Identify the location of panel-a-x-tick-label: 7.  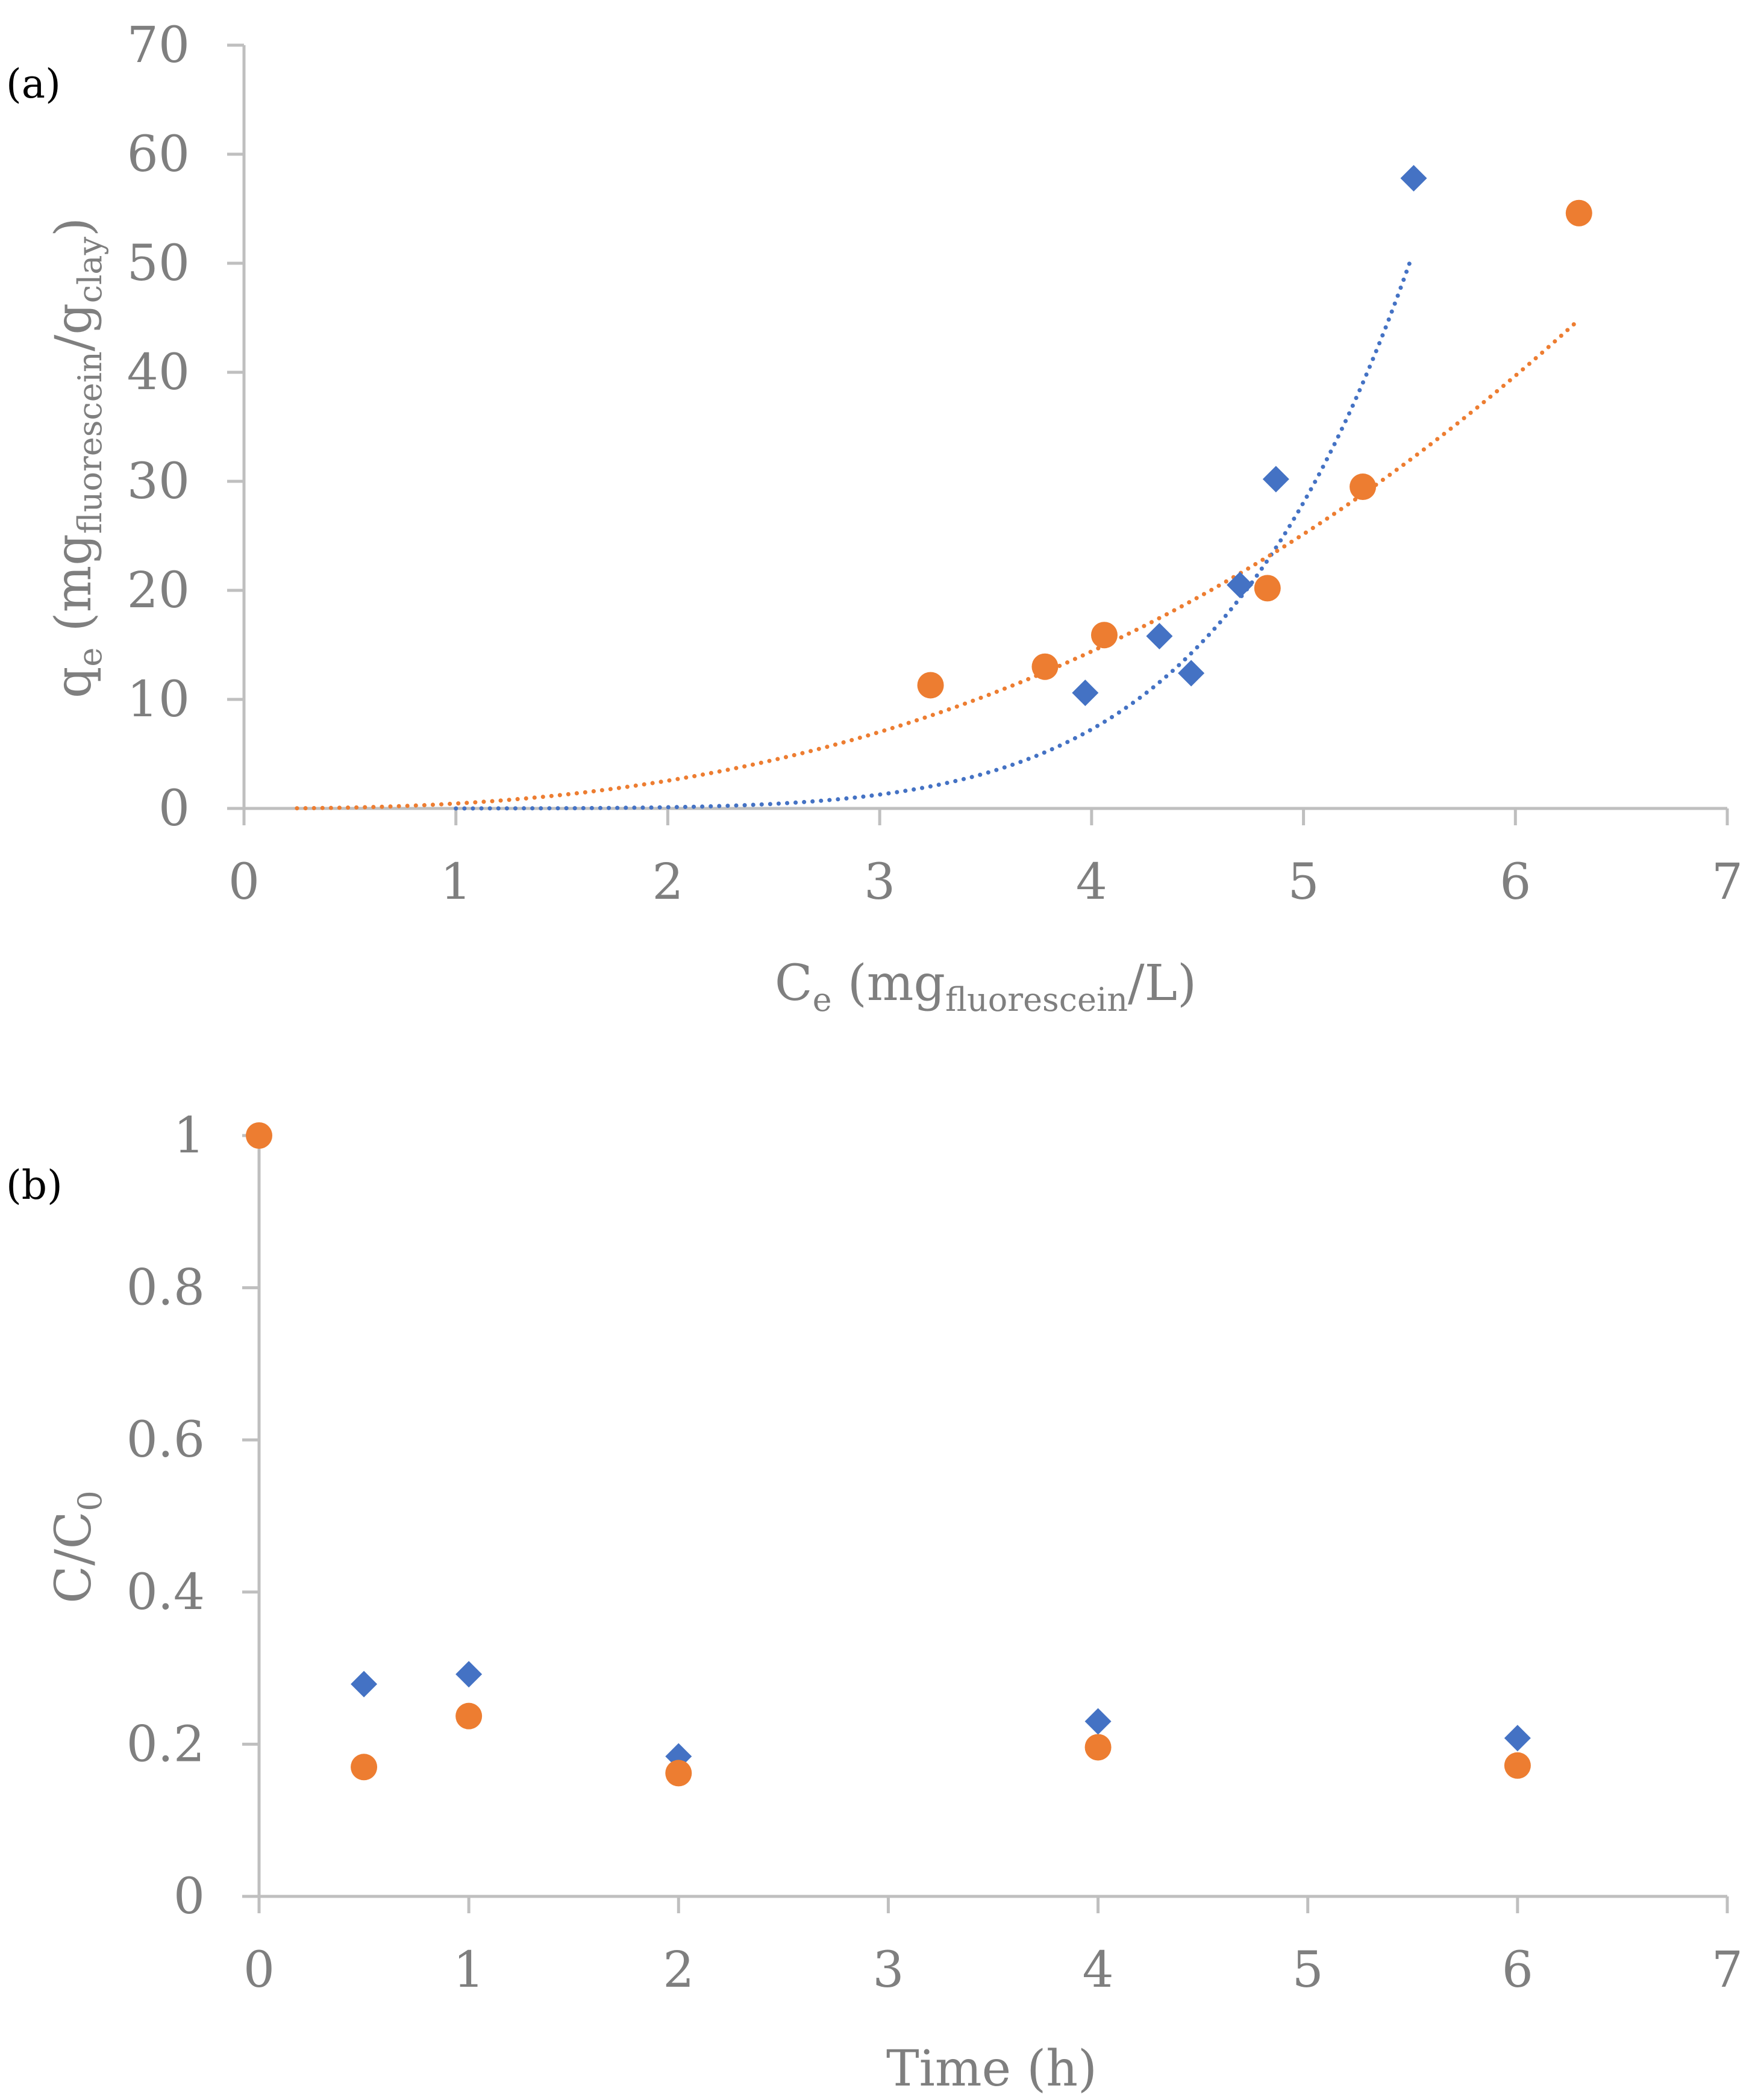
(1727, 882).